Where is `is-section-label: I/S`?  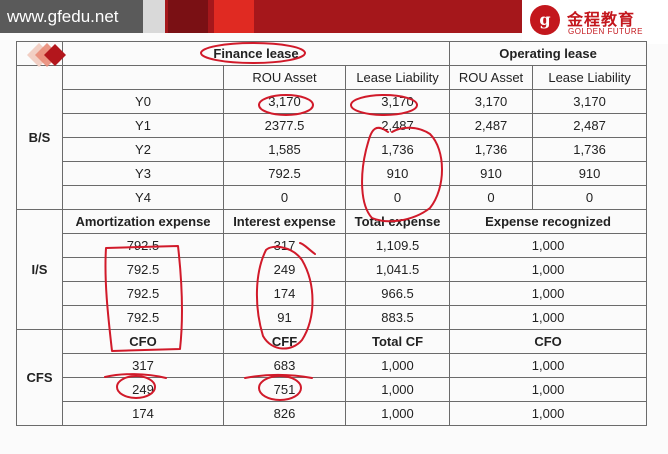 is-section-label: I/S is located at coordinates (39, 269).